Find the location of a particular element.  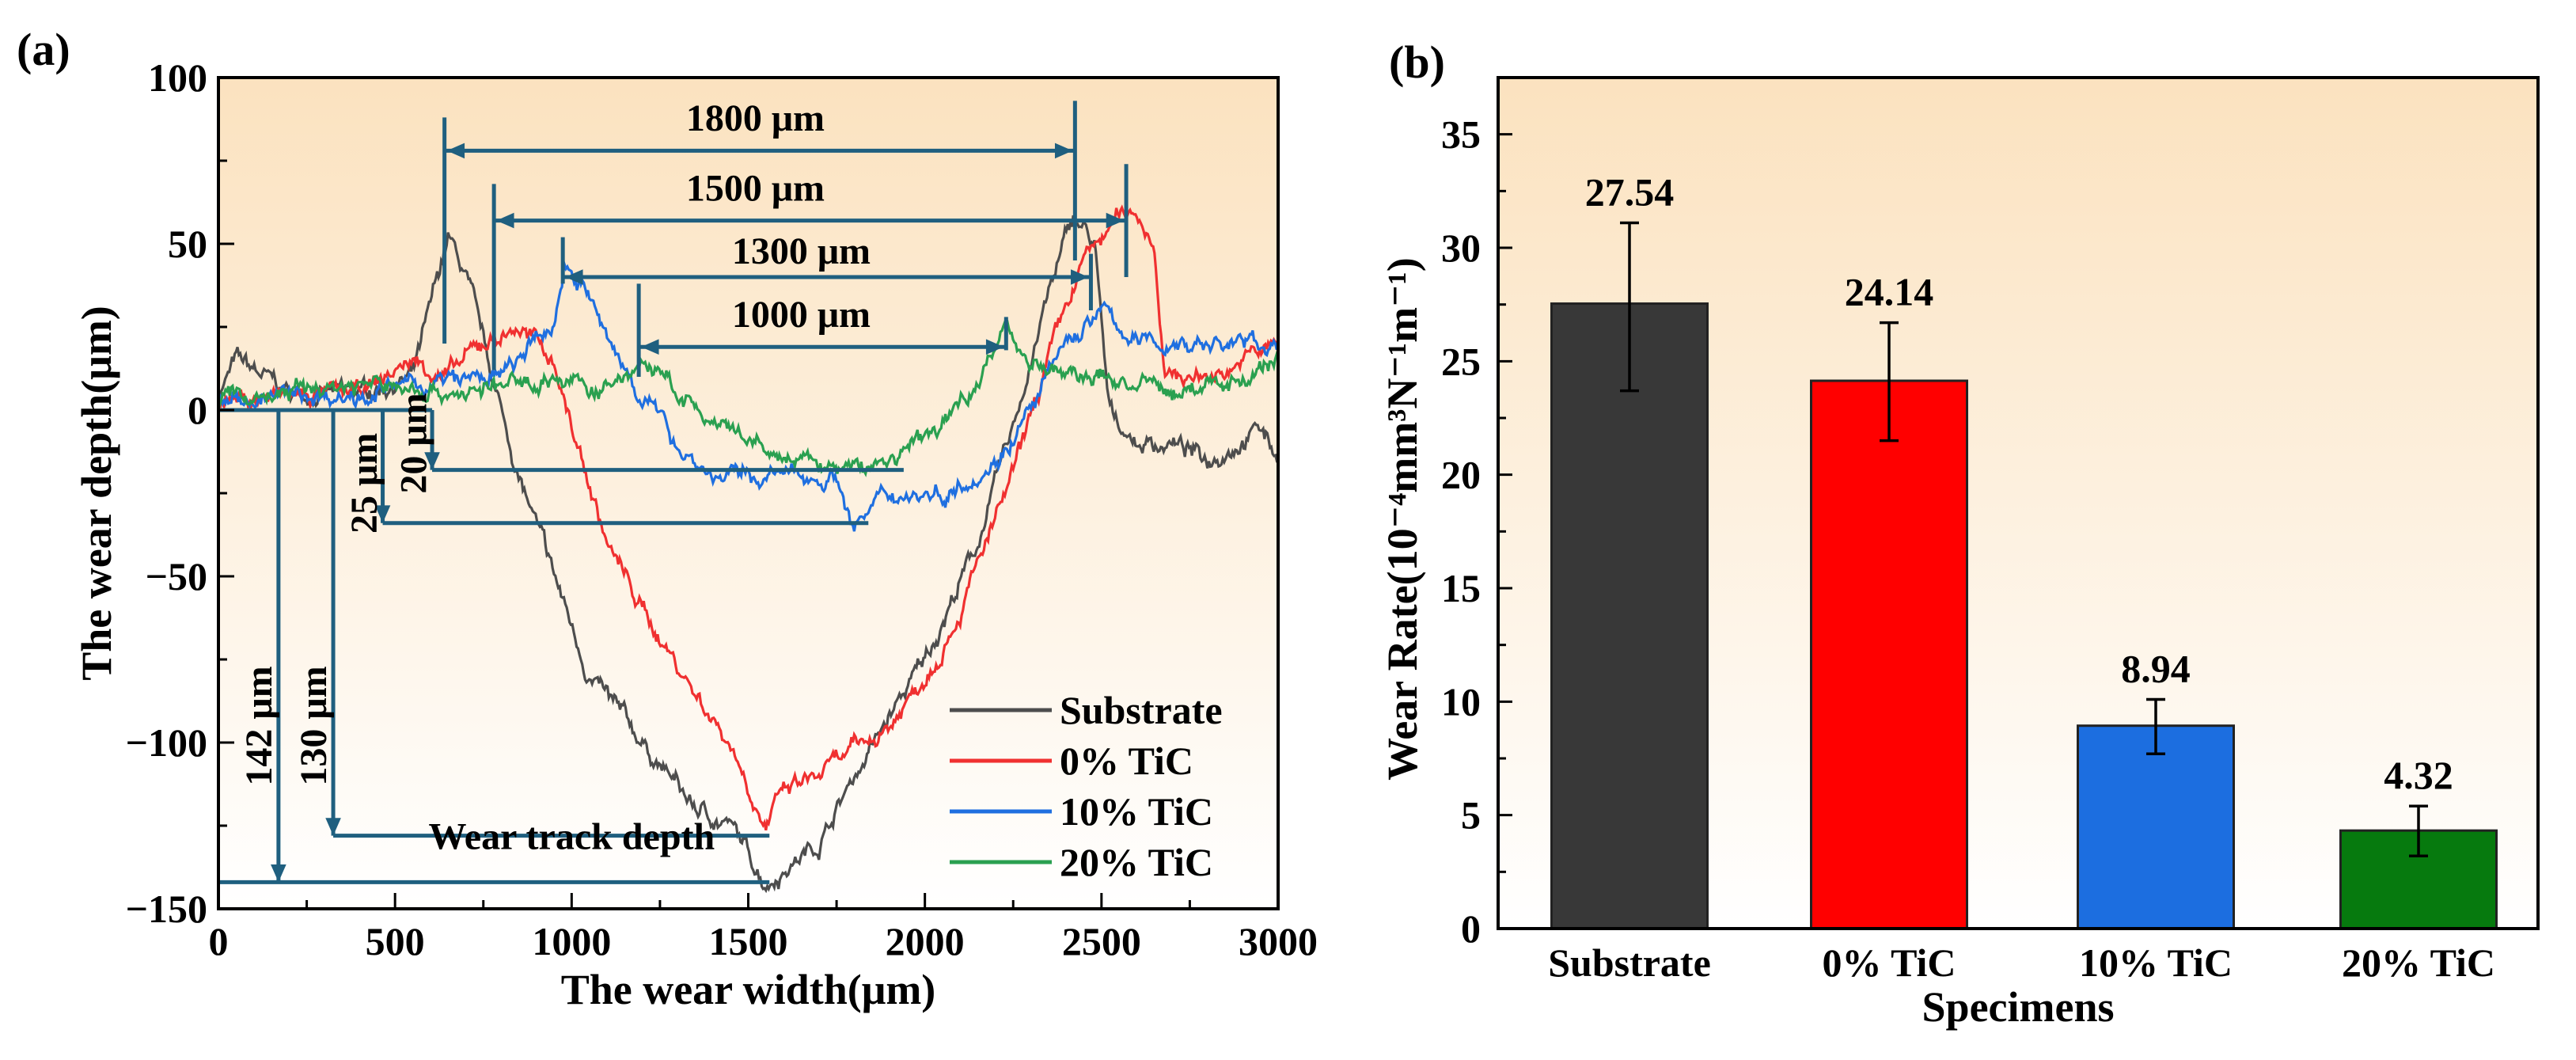

legend-label: Substrate is located at coordinates (1141, 710).